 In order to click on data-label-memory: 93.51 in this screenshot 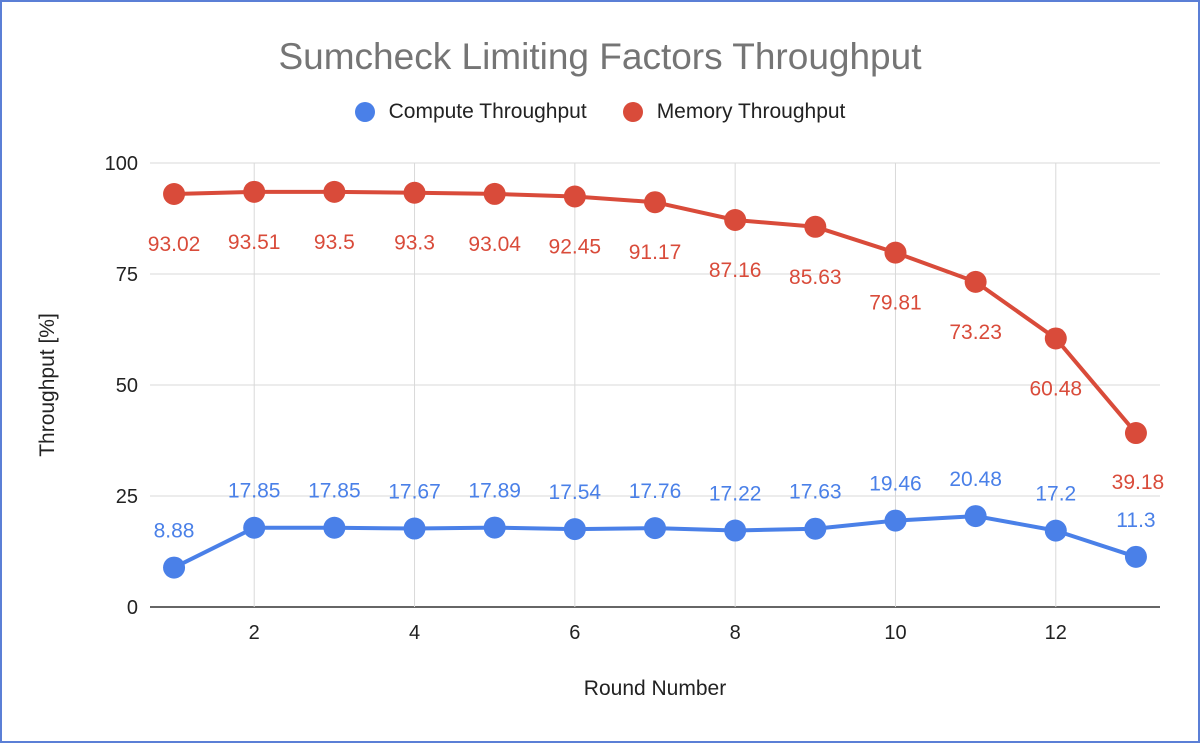, I will do `click(254, 242)`.